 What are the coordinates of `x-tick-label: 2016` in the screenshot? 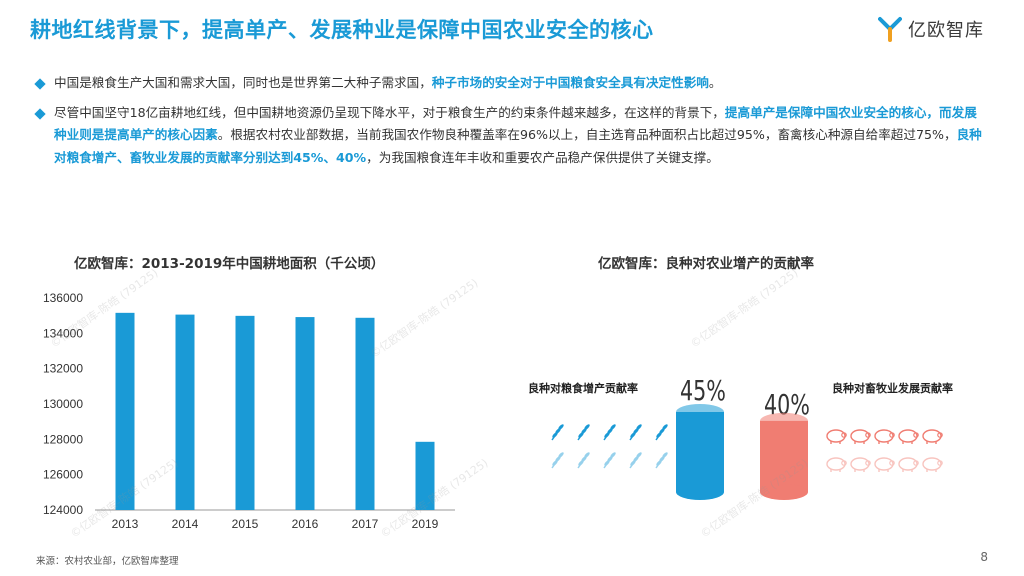 It's located at (305, 524).